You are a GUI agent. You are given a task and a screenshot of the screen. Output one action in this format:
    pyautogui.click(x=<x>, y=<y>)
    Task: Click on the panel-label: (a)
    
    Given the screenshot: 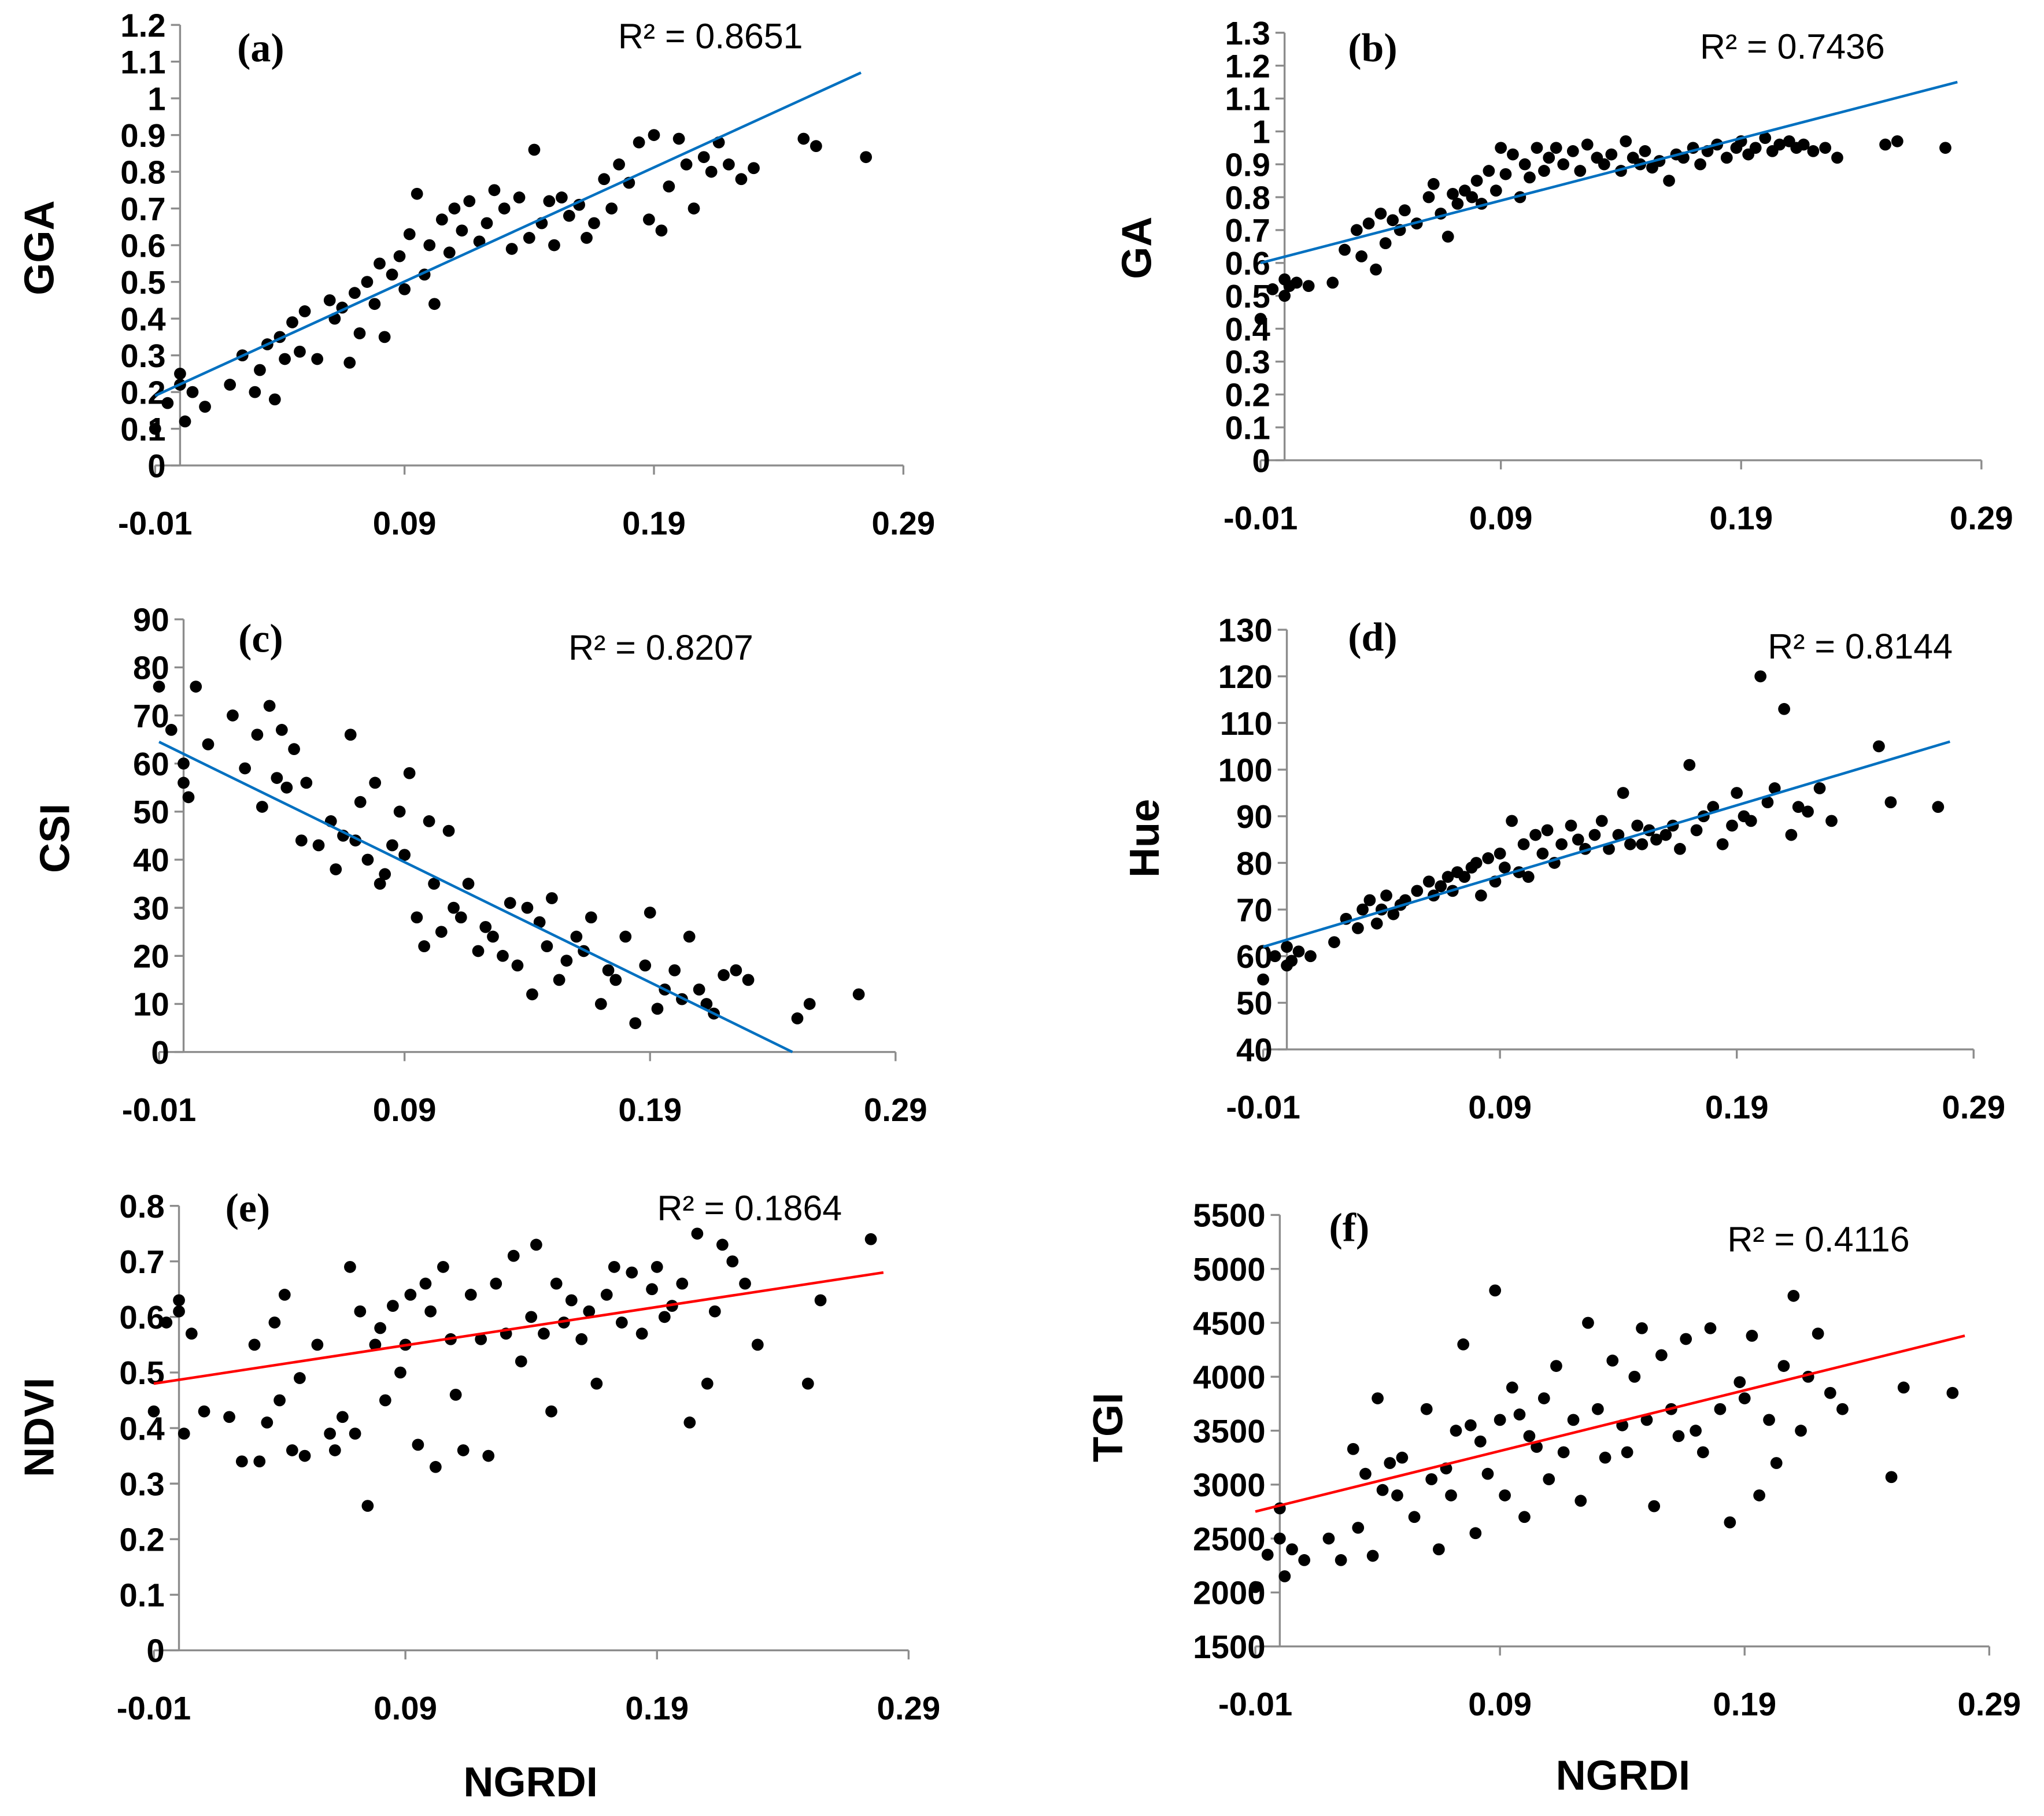 What is the action you would take?
    pyautogui.click(x=260, y=48)
    